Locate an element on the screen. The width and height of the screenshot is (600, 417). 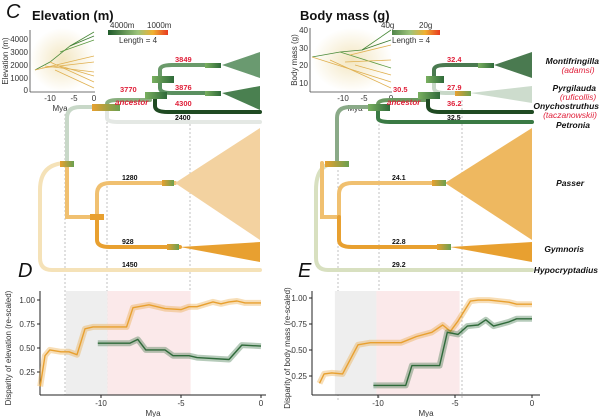
inset-xtick: -5 is located at coordinates (74, 98).